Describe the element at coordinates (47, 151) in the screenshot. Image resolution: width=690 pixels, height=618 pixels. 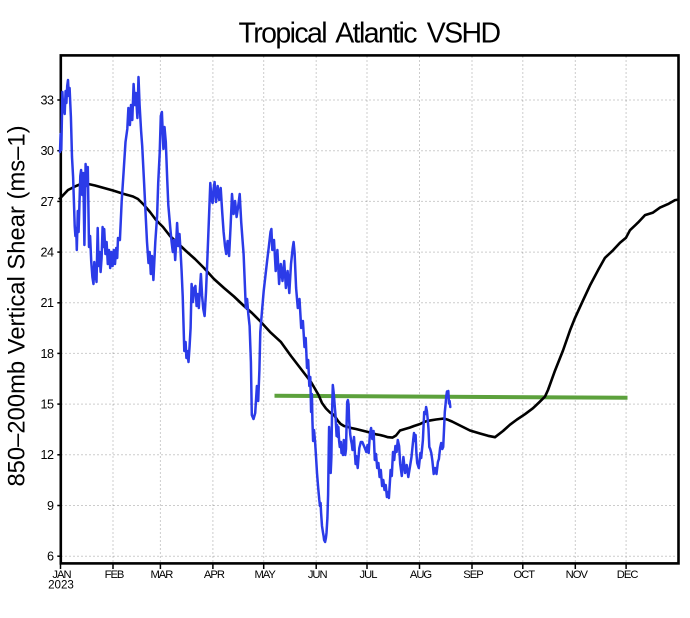
I see `svg-text: 30` at that location.